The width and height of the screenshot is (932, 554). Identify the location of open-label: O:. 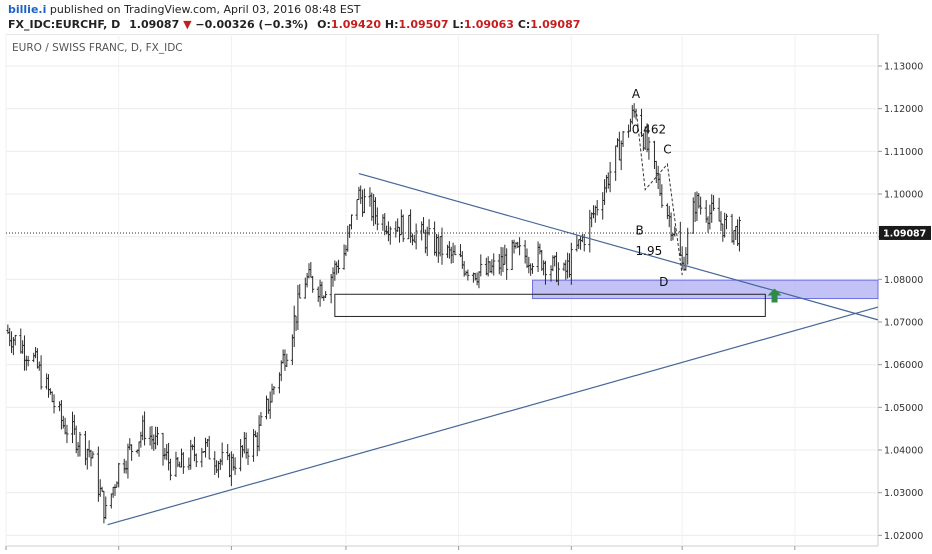
(324, 24).